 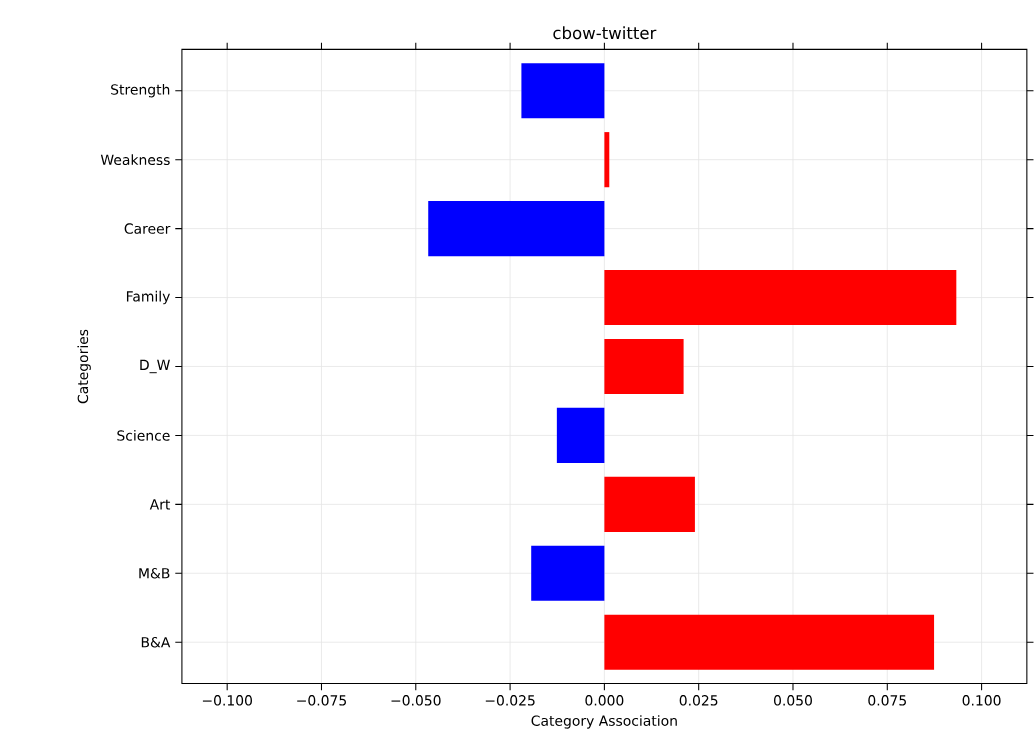 What do you see at coordinates (143, 435) in the screenshot?
I see `y-tick-label: Science` at bounding box center [143, 435].